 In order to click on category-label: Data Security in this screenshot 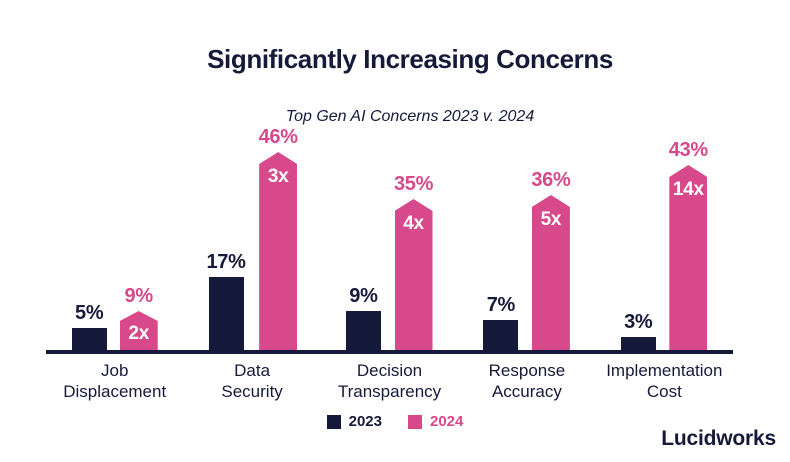, I will do `click(252, 381)`.